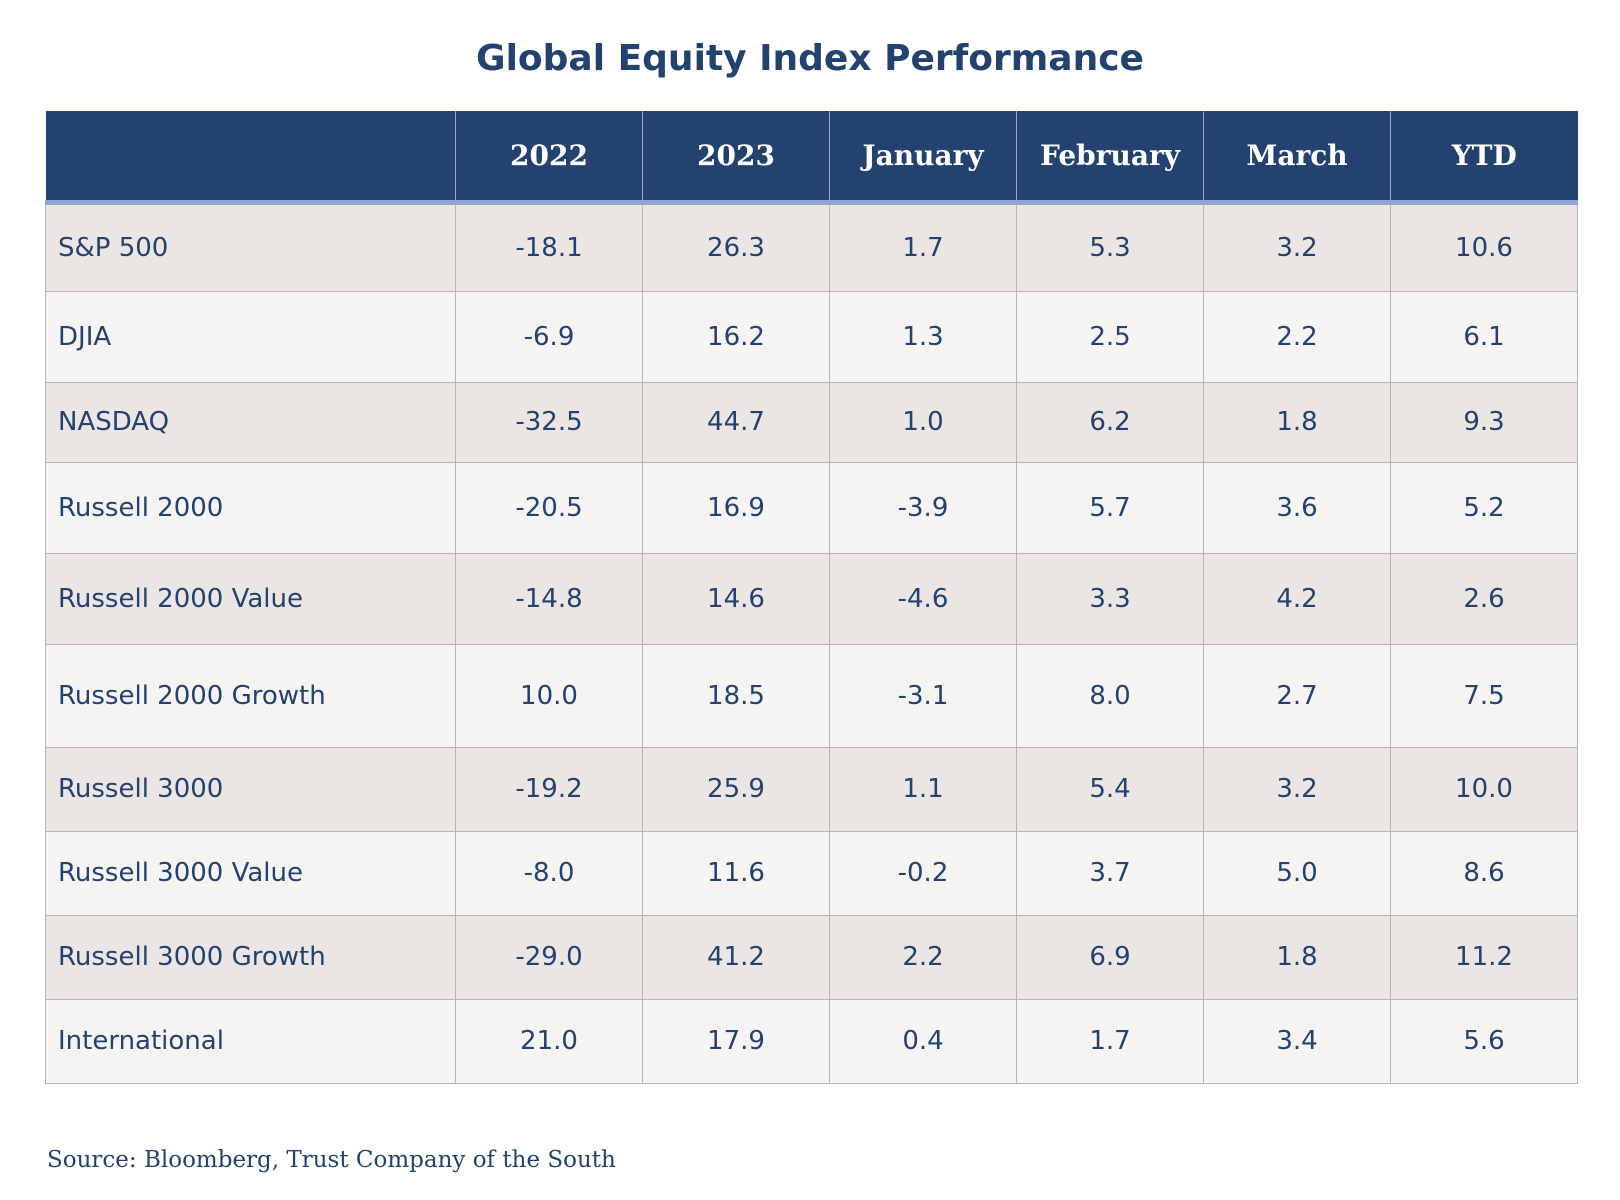 This screenshot has width=1620, height=1200. Describe the element at coordinates (250, 246) in the screenshot. I see `row-label: S&P 500` at that location.